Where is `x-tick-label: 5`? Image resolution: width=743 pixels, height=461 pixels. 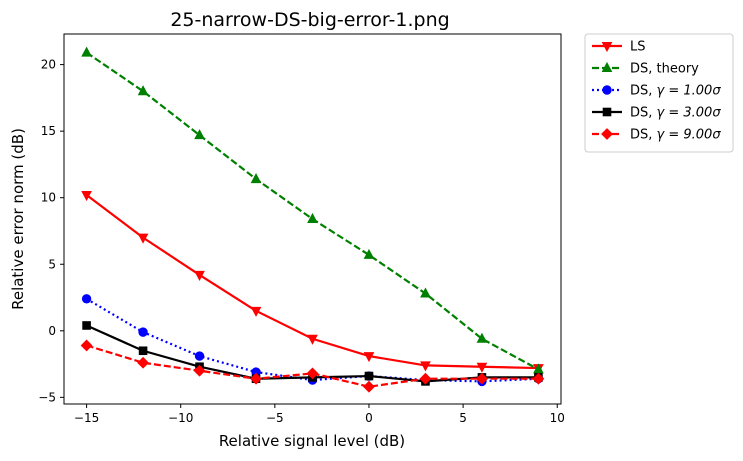
x-tick-label: 5 is located at coordinates (463, 418).